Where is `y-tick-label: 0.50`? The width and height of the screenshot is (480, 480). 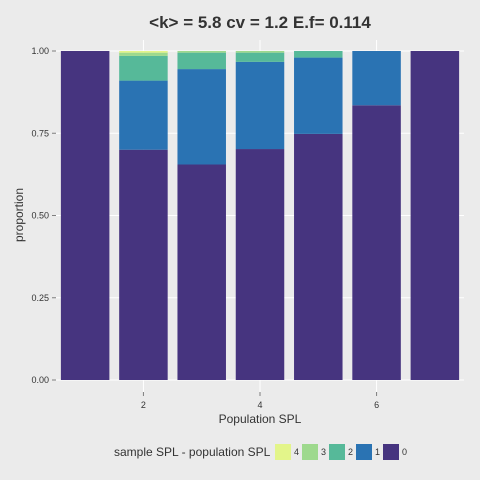
y-tick-label: 0.50 is located at coordinates (40, 216).